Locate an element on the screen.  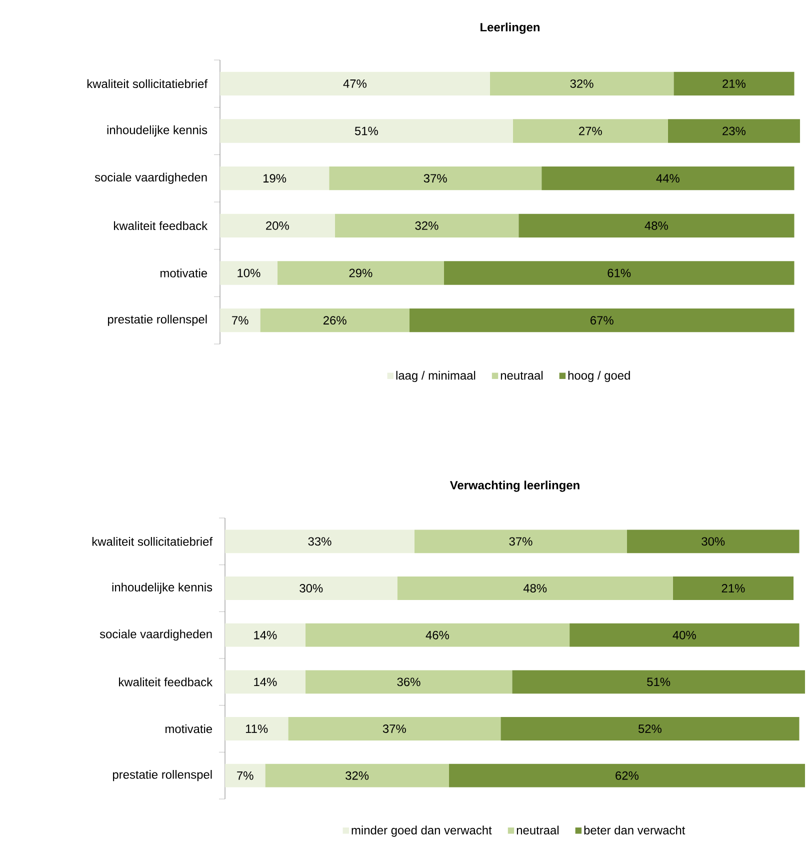
data-label: 20% is located at coordinates (277, 225).